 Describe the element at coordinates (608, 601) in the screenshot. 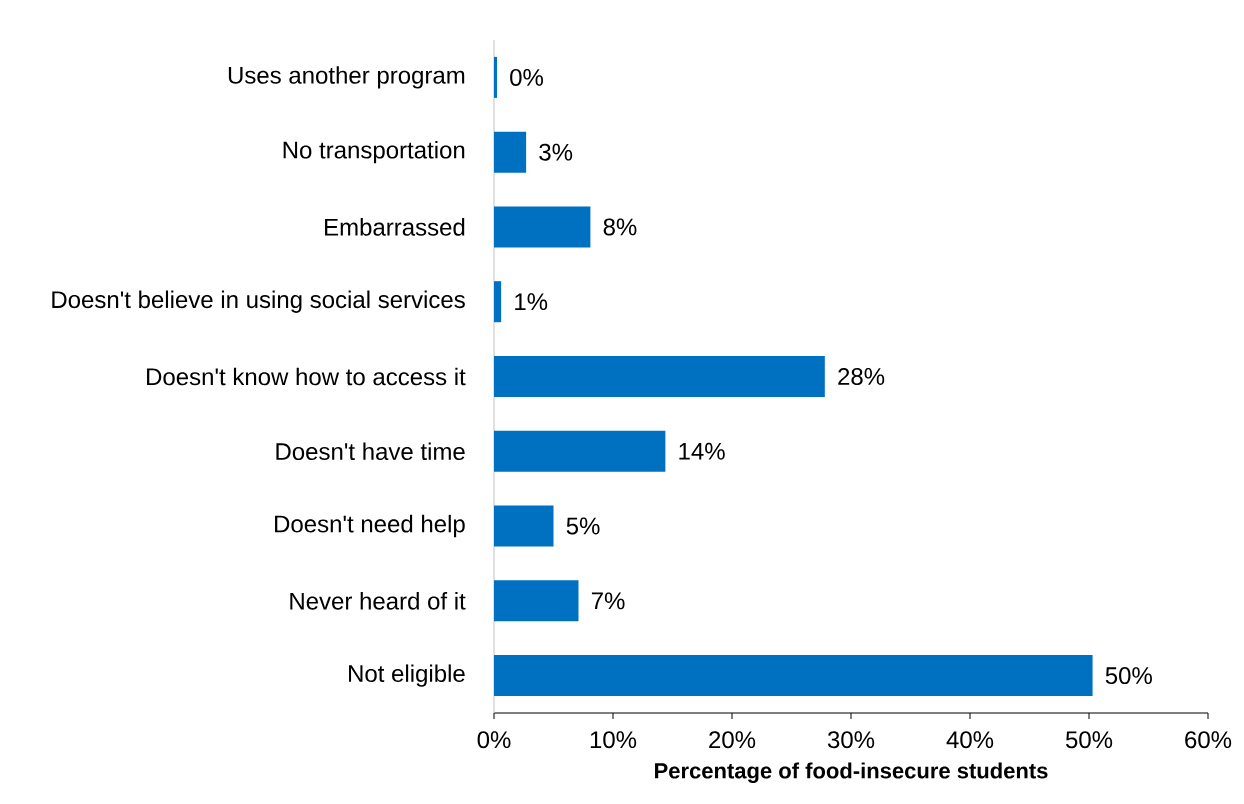

I see `data-label: 7%` at that location.